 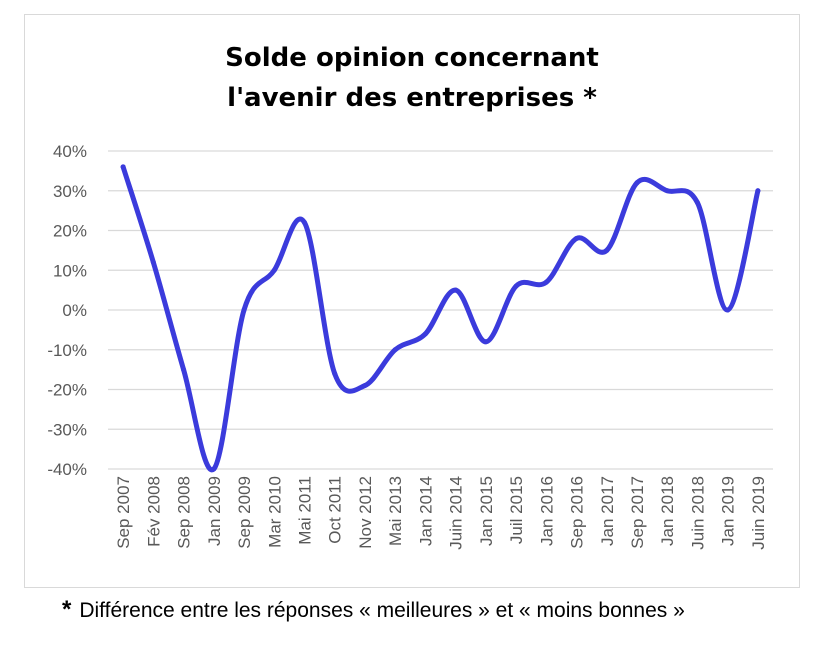 I want to click on y-axis-tick-labels: 40% 30% 20% 10% 0% -10% -20% -30% -40%, so click(x=67, y=310).